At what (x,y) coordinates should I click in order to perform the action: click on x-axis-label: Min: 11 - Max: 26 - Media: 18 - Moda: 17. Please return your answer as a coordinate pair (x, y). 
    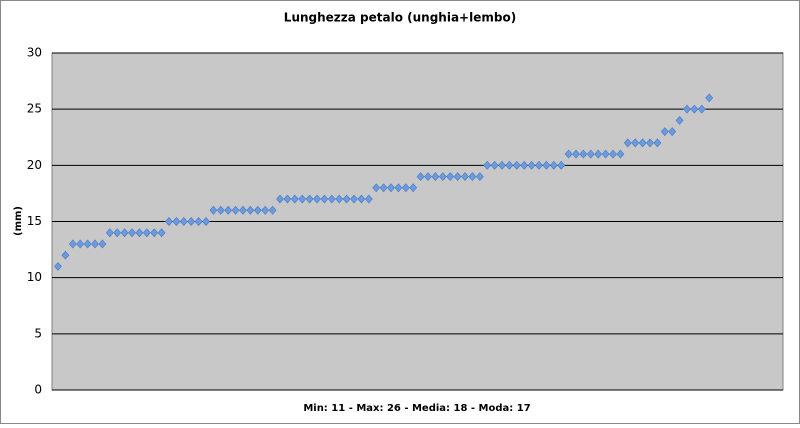
    Looking at the image, I should click on (416, 408).